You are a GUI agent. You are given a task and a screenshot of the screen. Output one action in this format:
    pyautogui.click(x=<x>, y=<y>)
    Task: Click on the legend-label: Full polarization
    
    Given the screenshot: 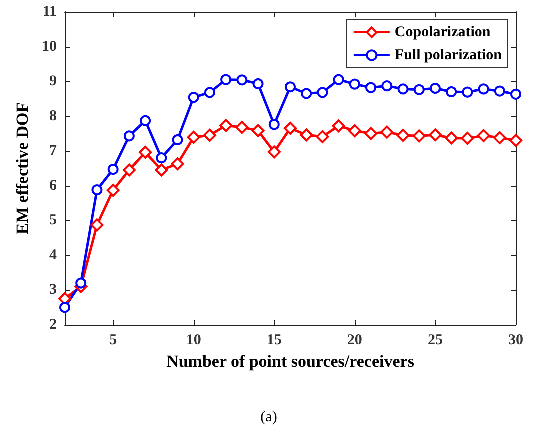 What is the action you would take?
    pyautogui.click(x=448, y=56)
    